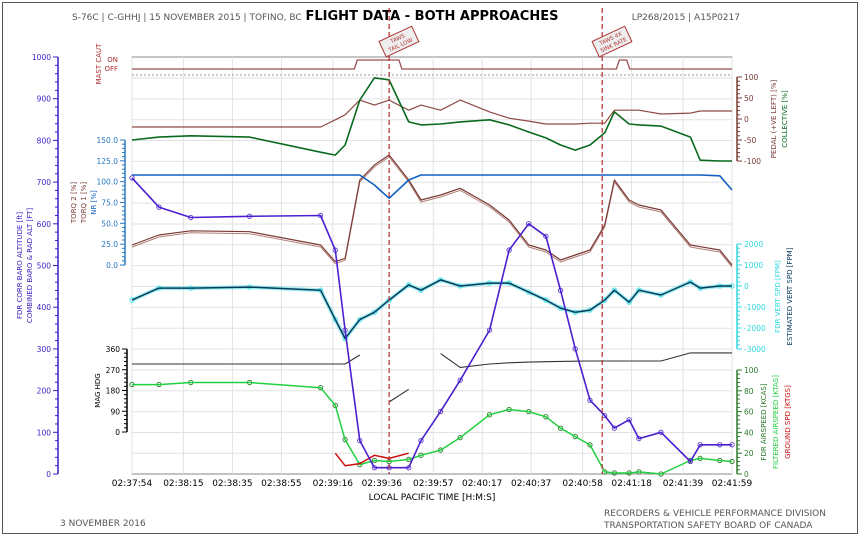 The image size is (864, 540). Describe the element at coordinates (778, 296) in the screenshot. I see `y-axis-label-vs: FDR VERT SPD [FPM]` at that location.